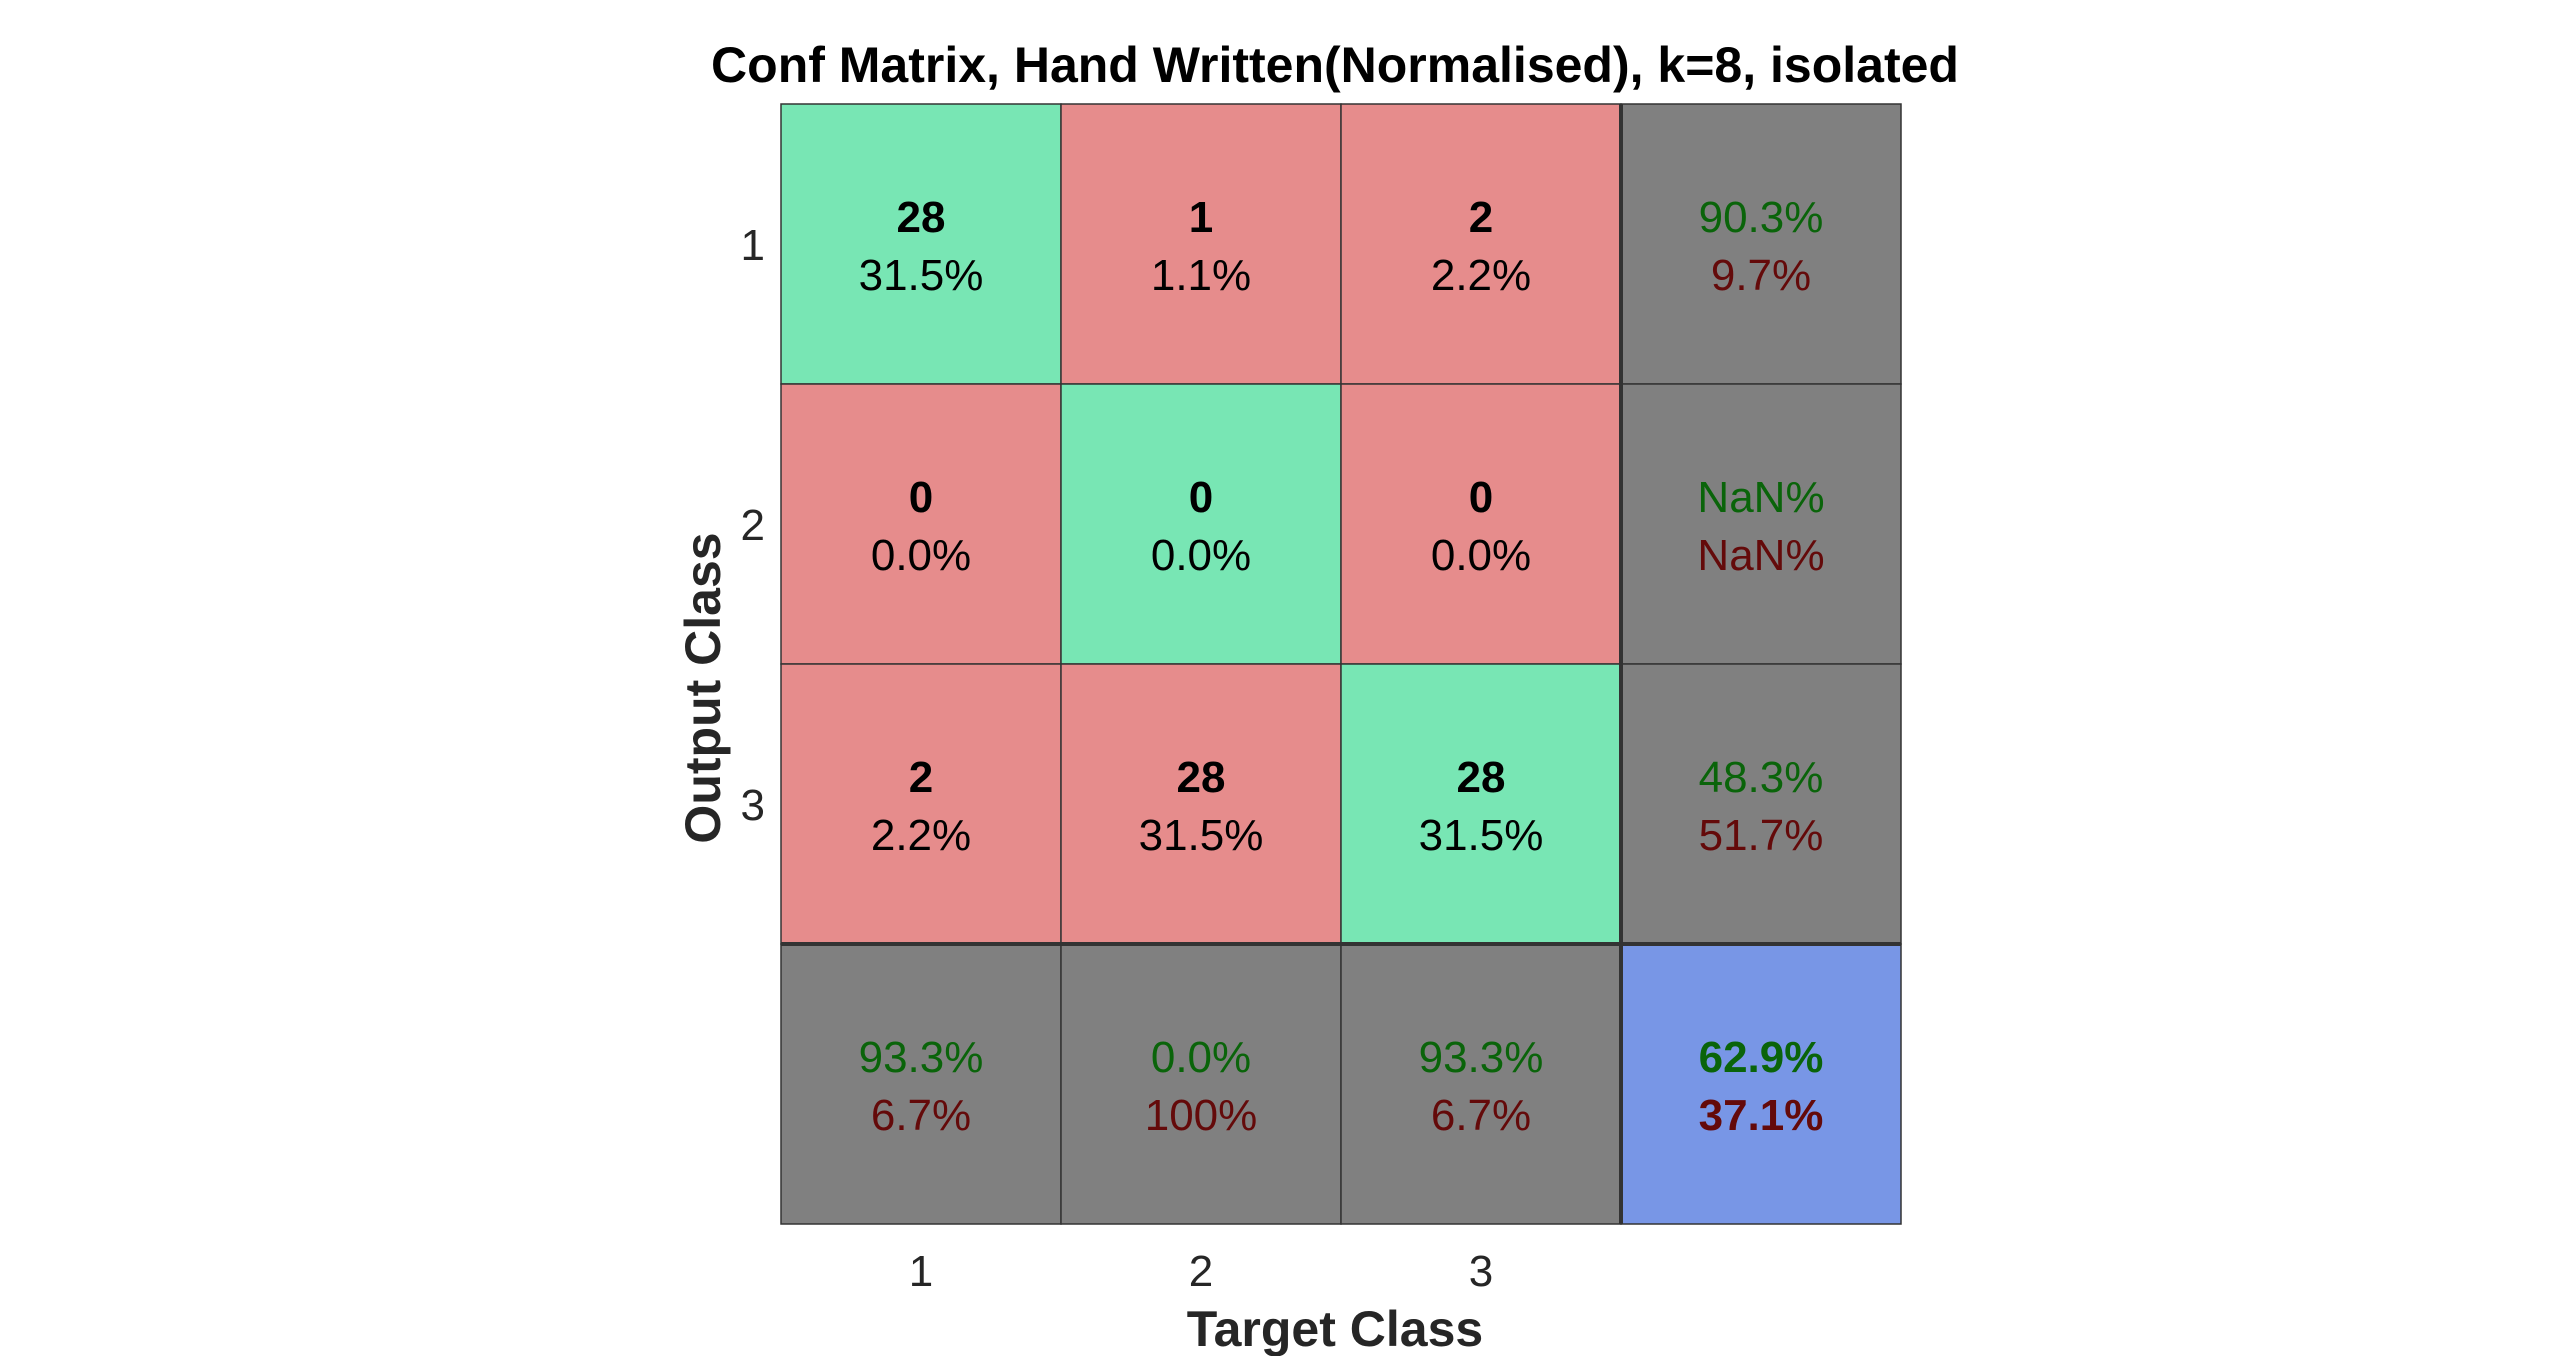  I want to click on y-tick-label: 3, so click(753, 805).